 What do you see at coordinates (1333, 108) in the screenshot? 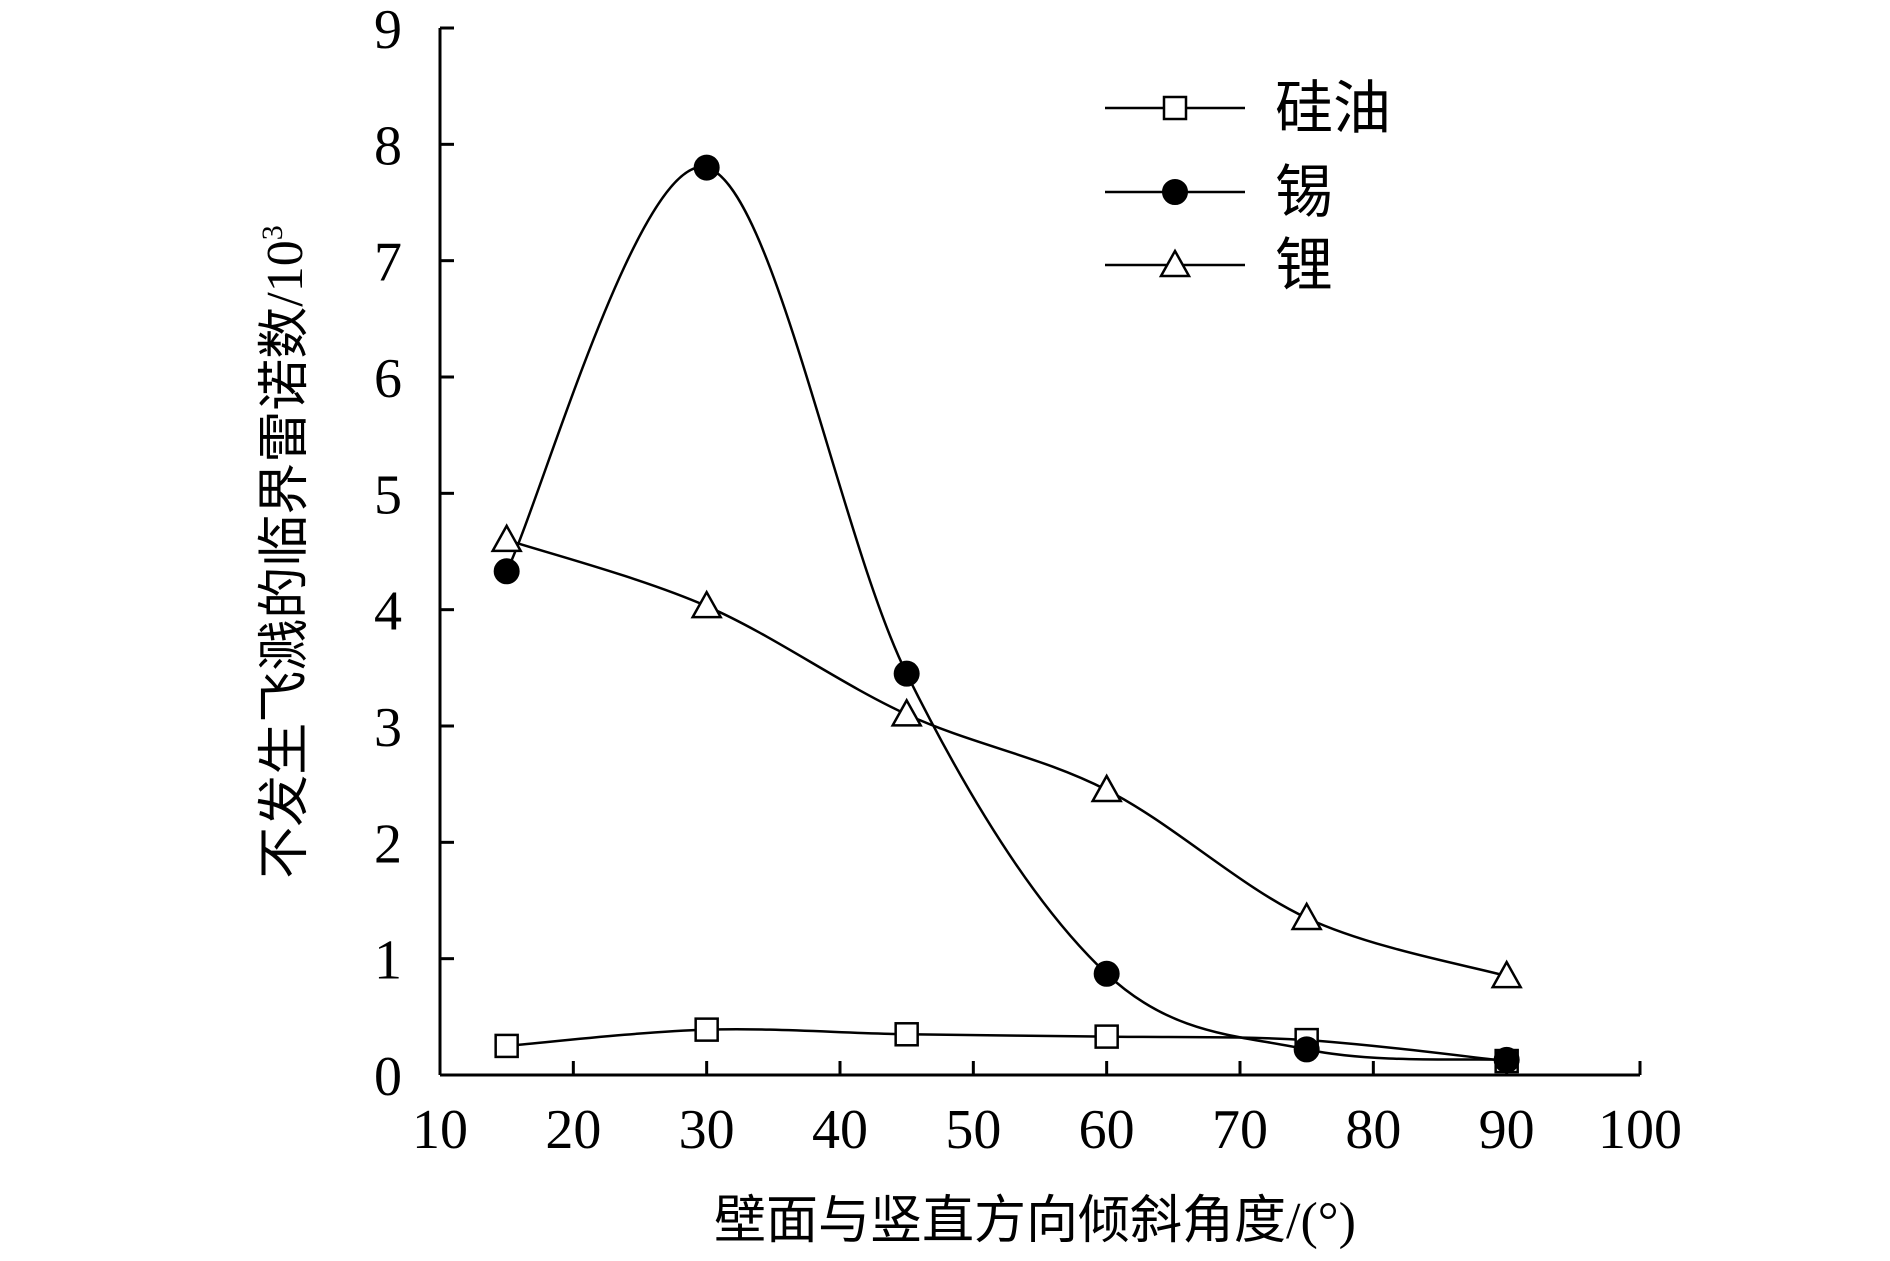
I see `legend-label-silicone-oil: 硅油` at bounding box center [1333, 108].